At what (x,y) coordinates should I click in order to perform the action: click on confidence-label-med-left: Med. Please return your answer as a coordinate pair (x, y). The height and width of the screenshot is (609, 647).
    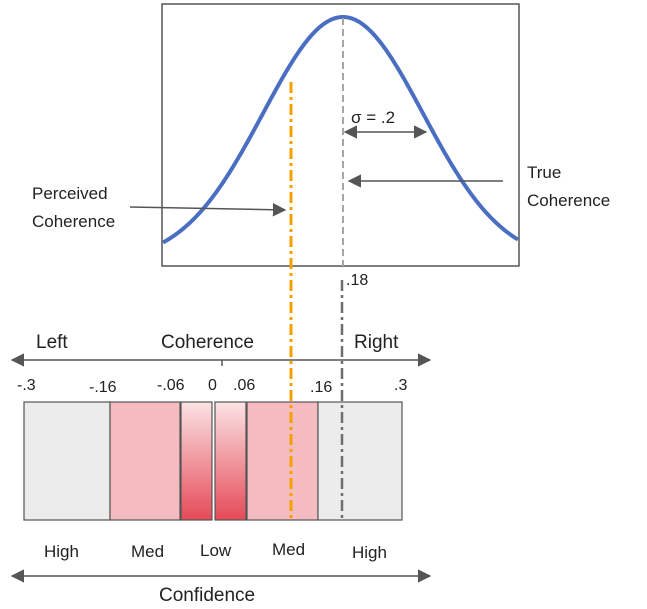
    Looking at the image, I should click on (147, 551).